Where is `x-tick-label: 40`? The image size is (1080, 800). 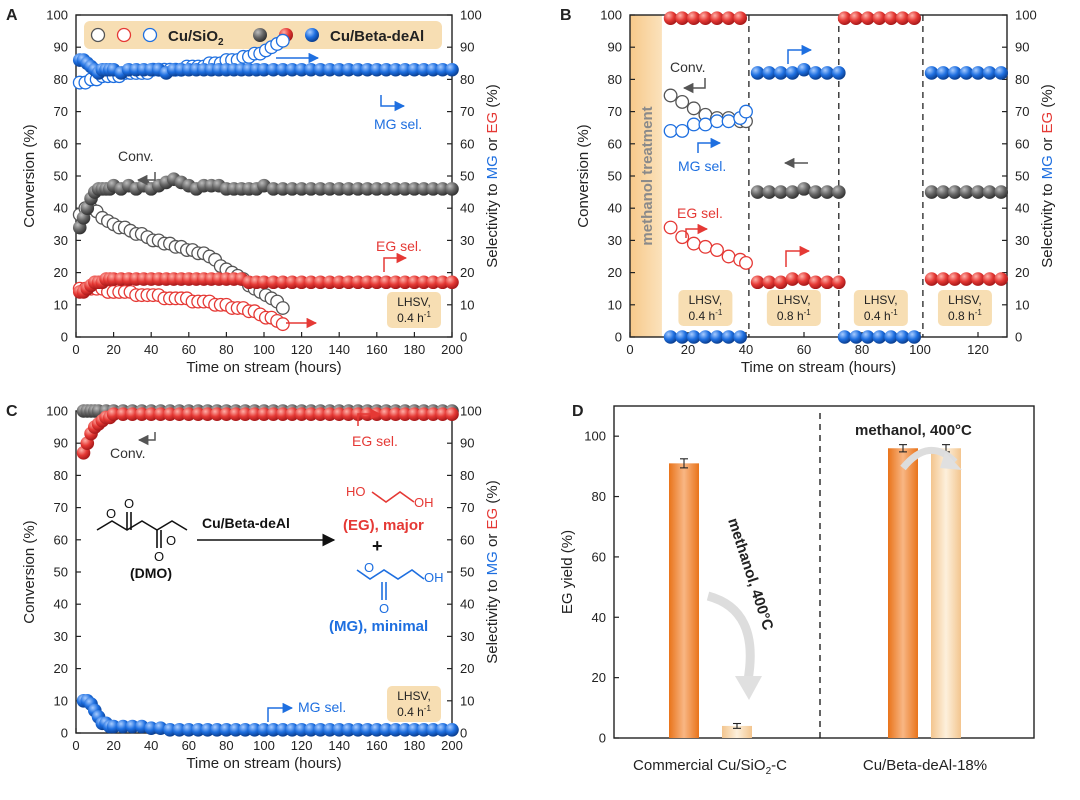
x-tick-label: 40 is located at coordinates (746, 349).